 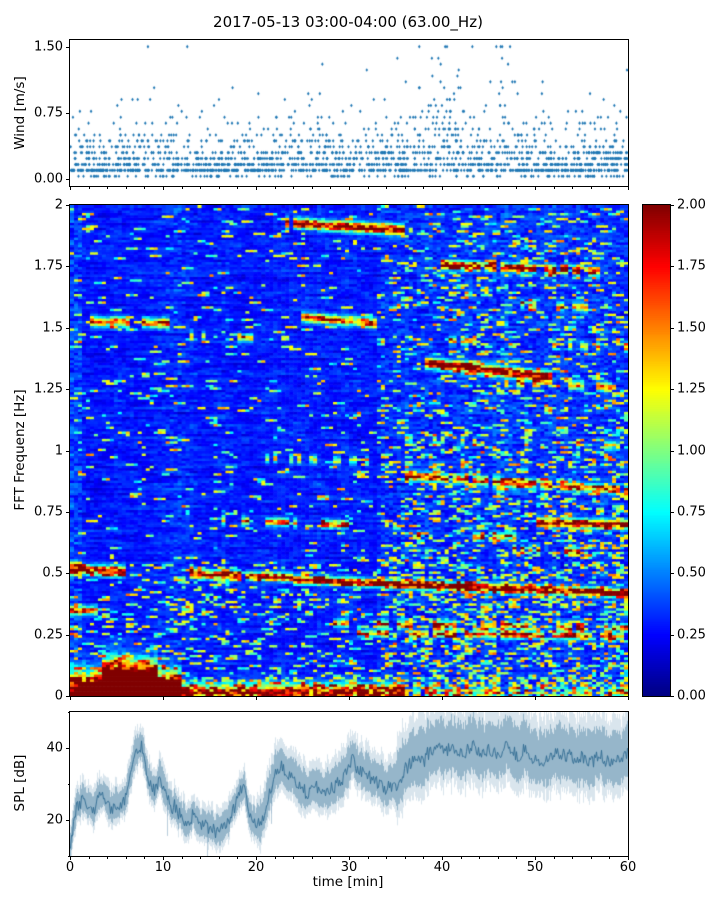 I want to click on y-tick-label-fft: 0.75, so click(x=48, y=512).